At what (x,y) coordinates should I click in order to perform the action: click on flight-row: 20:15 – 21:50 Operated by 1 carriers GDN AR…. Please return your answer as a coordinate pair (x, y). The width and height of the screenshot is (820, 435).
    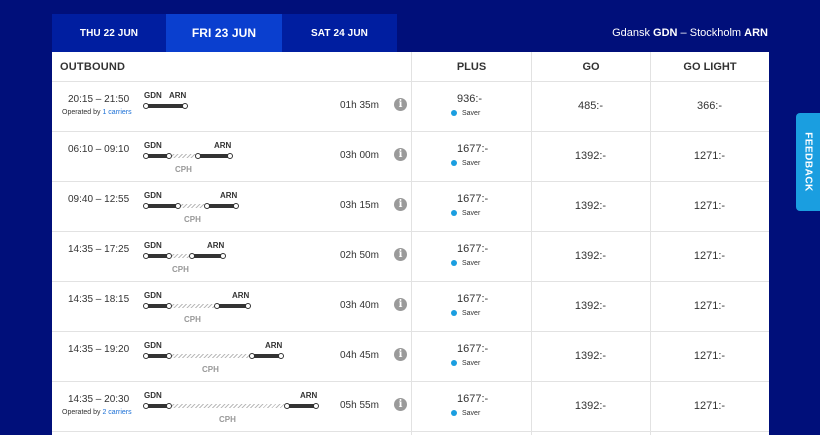
    Looking at the image, I should click on (410, 107).